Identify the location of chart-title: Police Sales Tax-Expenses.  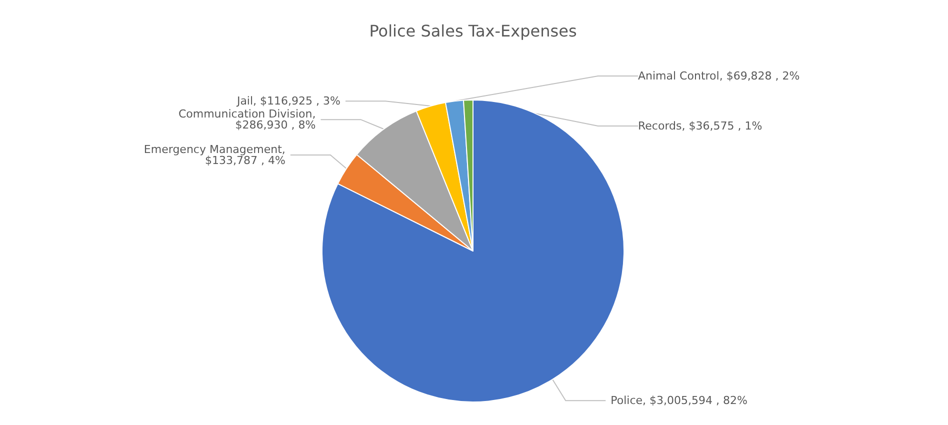
(473, 31).